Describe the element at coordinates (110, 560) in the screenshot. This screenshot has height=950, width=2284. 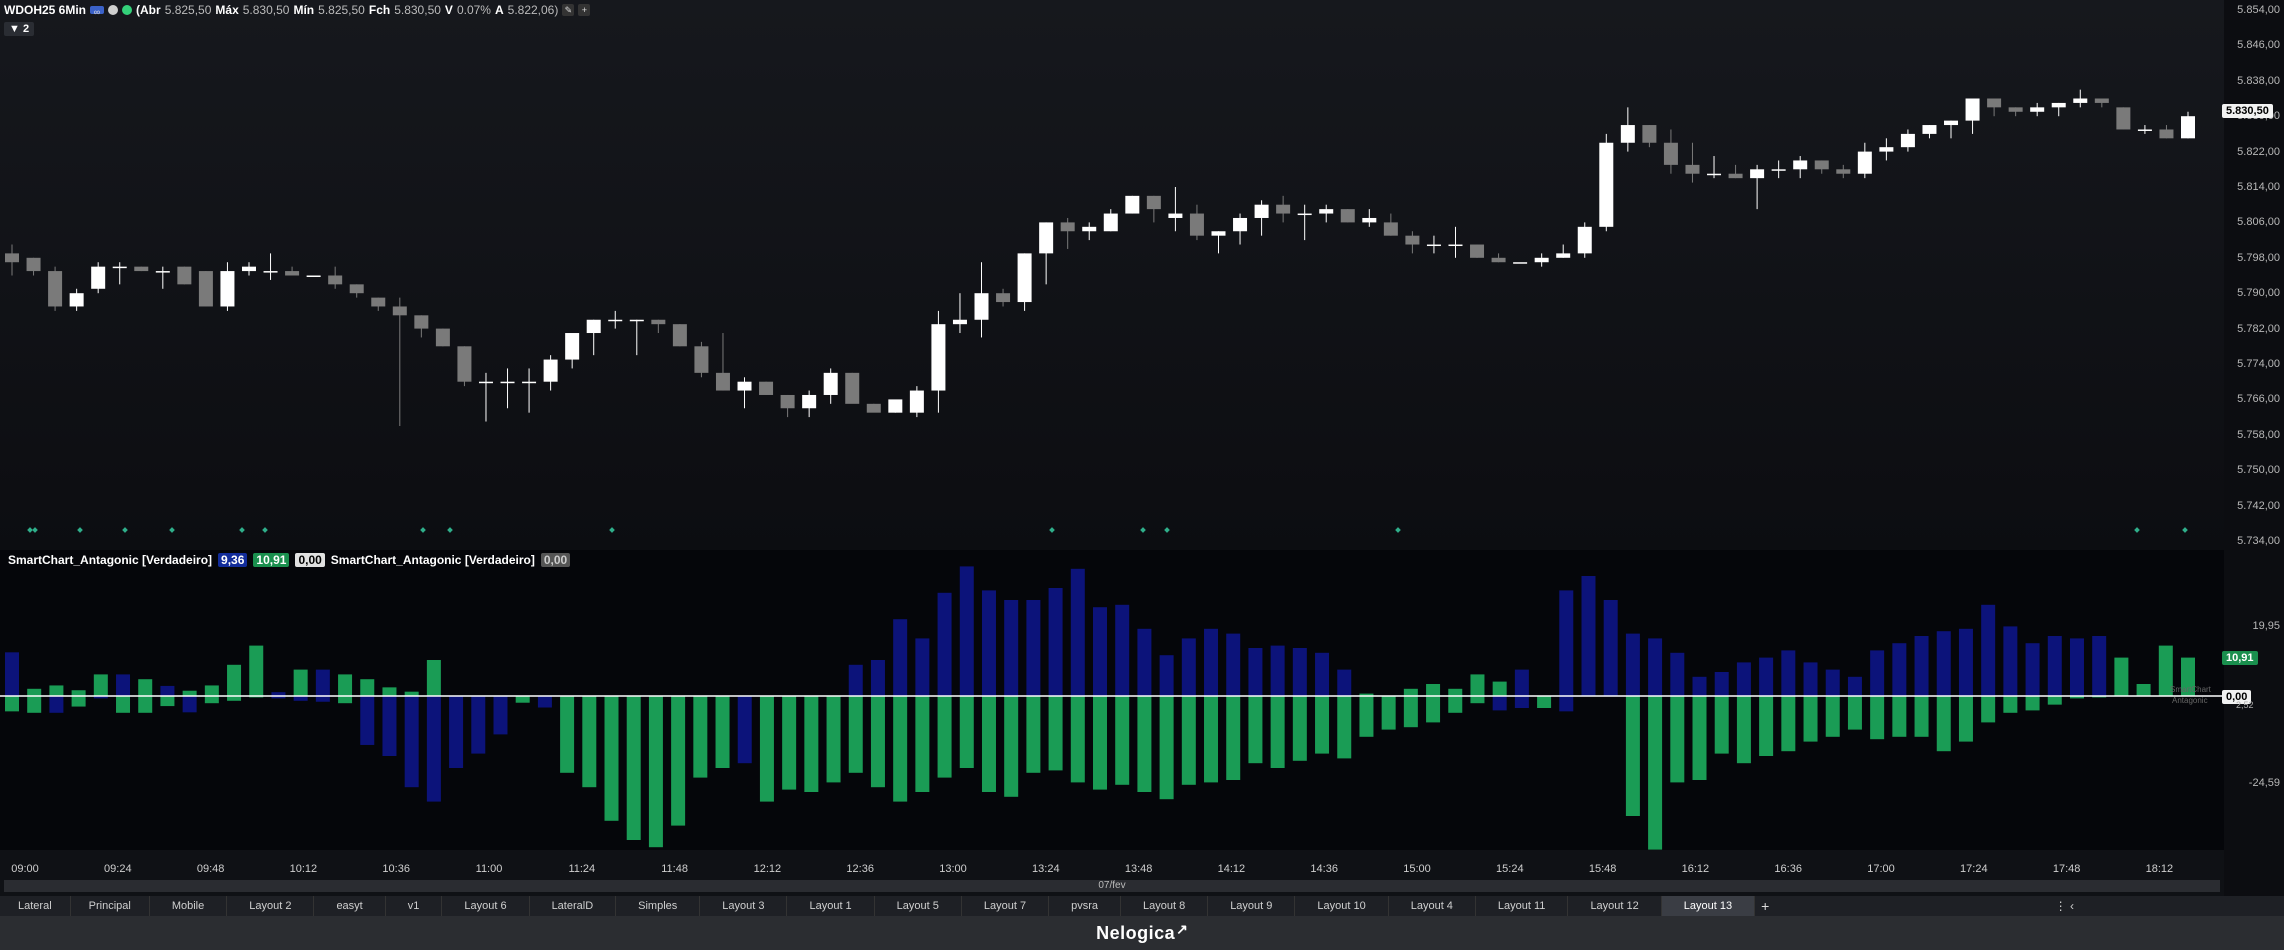
I see `indicator-name-1: SmartChart_Antagonic [Verdadeiro]` at that location.